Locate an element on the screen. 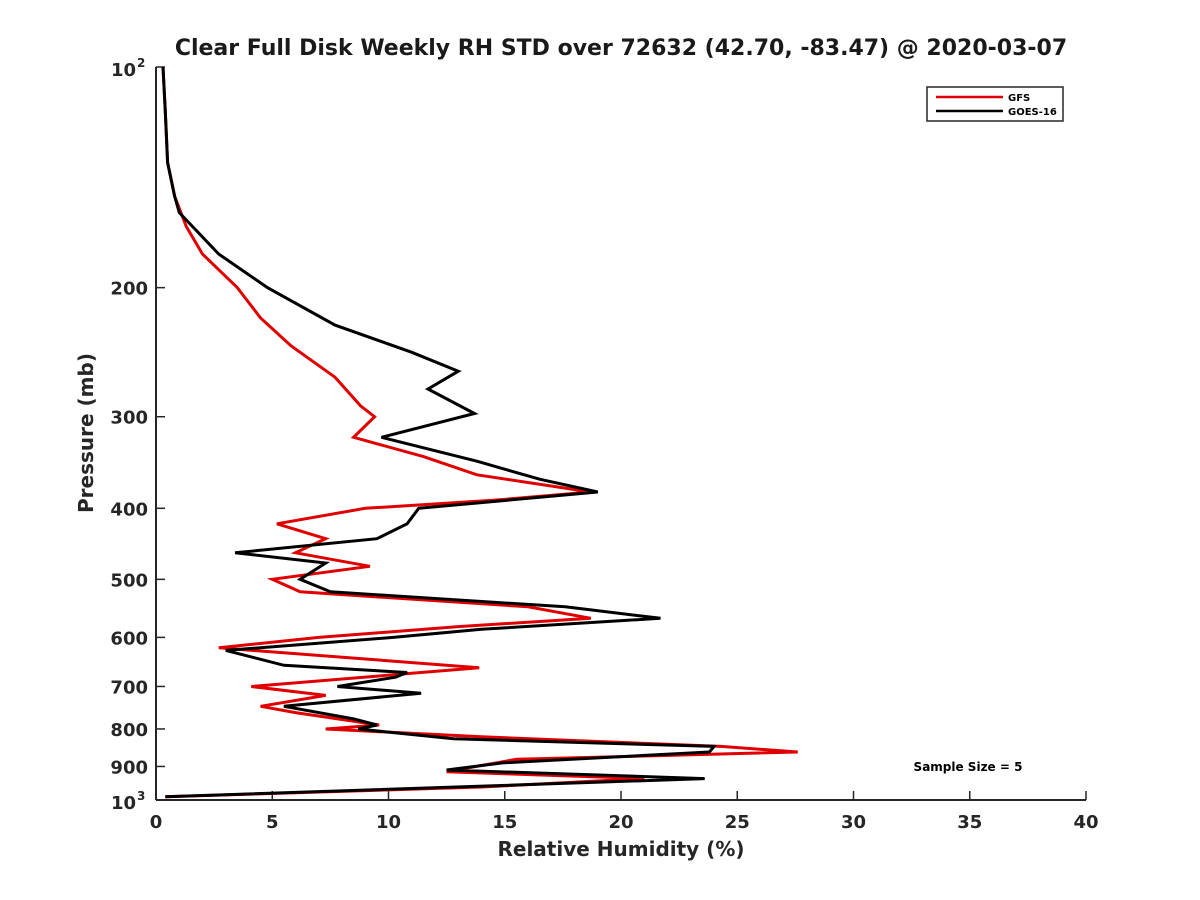  y-tick-label: 600 is located at coordinates (129, 638).